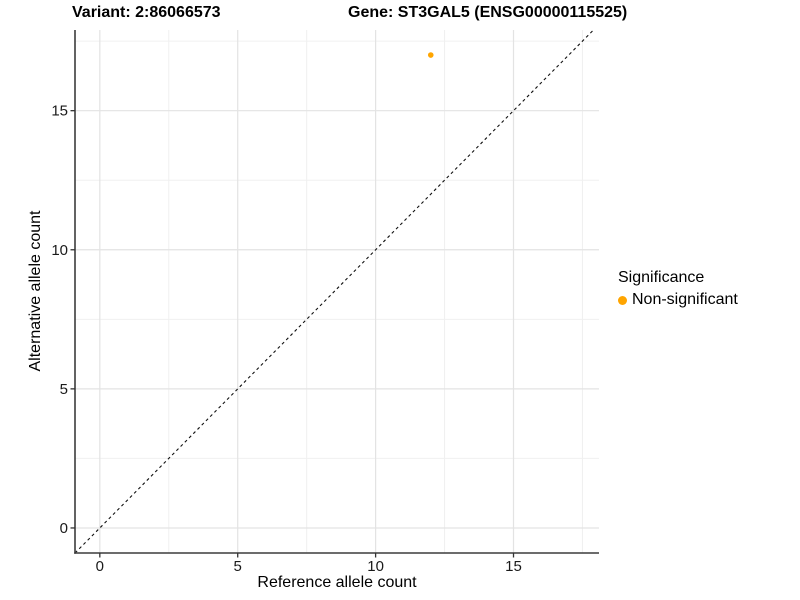 The width and height of the screenshot is (800, 600). Describe the element at coordinates (35, 291) in the screenshot. I see `y-axis-title: Alternative allele count` at that location.